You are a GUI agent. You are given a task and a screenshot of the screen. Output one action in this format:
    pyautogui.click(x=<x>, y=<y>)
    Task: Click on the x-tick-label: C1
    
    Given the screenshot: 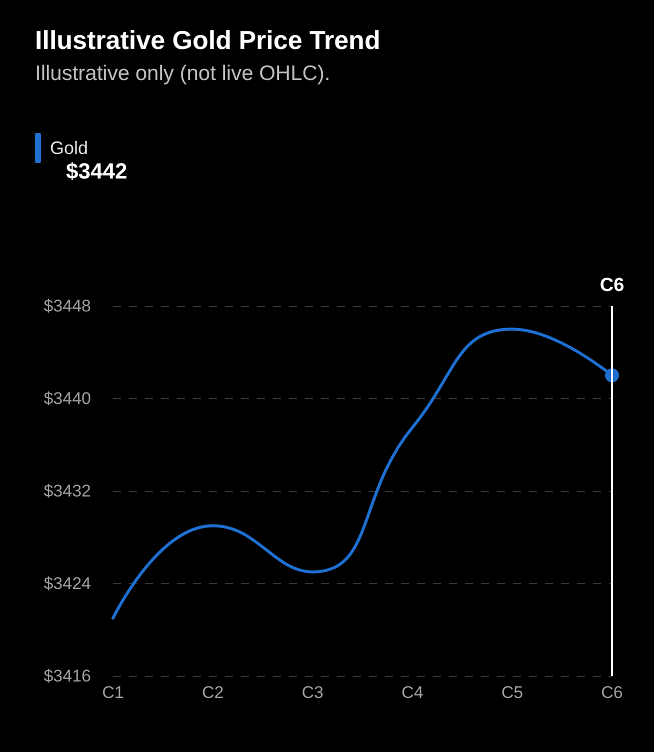 What is the action you would take?
    pyautogui.click(x=113, y=692)
    